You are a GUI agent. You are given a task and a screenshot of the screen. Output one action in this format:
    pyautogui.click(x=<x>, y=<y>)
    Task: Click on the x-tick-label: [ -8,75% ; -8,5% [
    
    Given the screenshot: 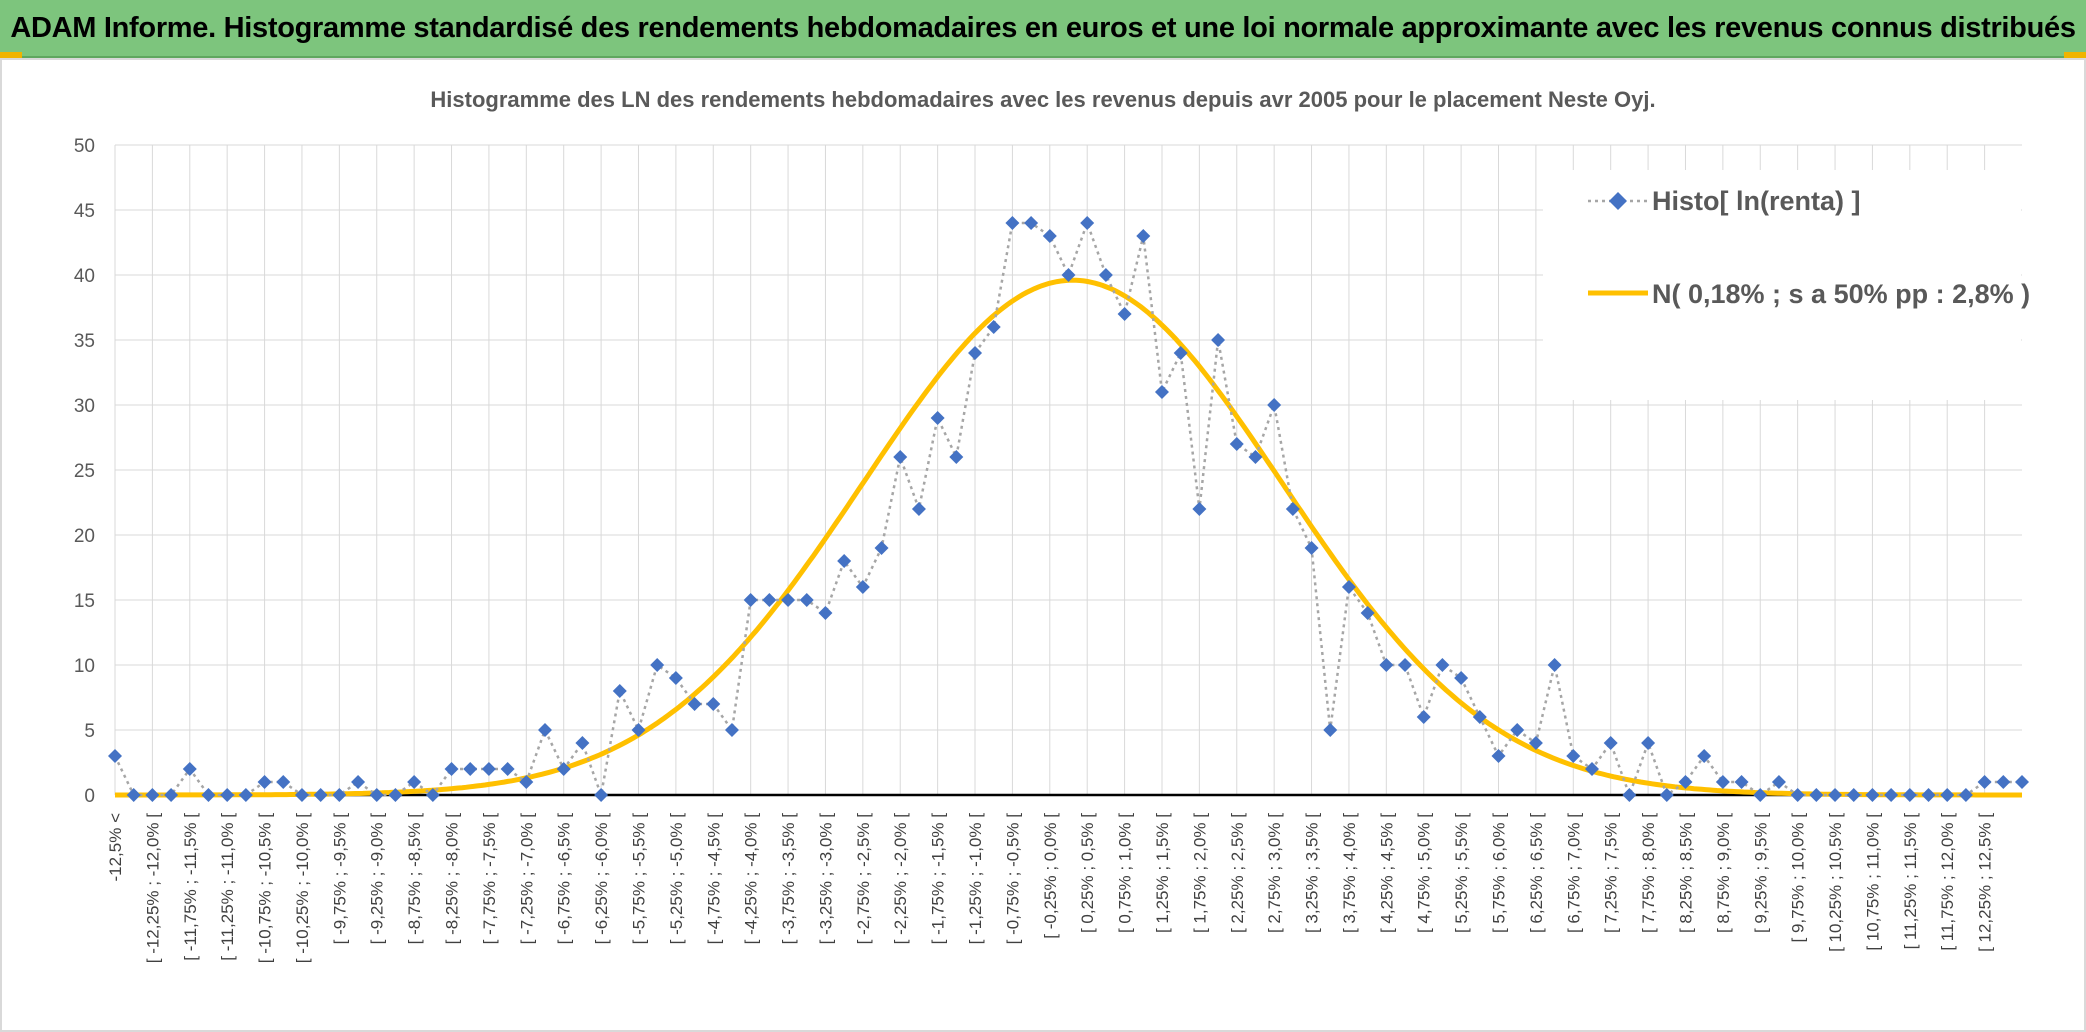 What is the action you would take?
    pyautogui.click(x=414, y=879)
    